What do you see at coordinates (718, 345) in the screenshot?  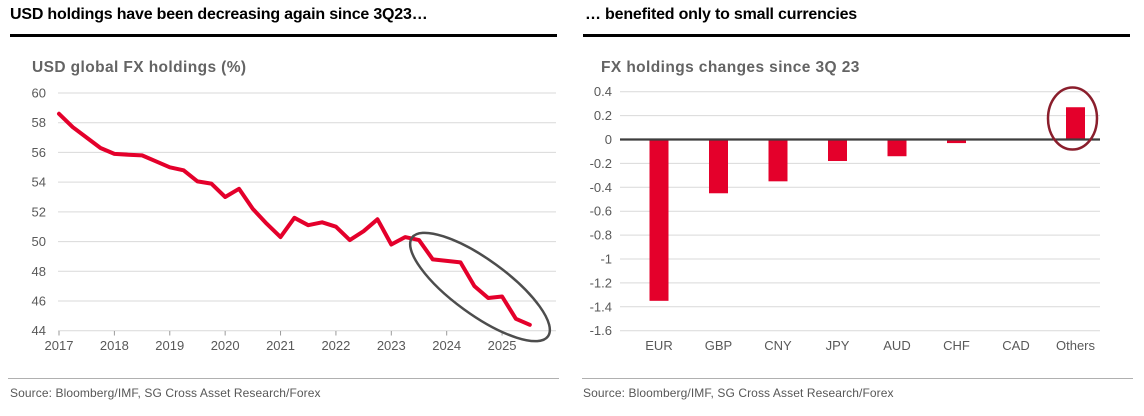 I see `right-x-tick-label: GBP` at bounding box center [718, 345].